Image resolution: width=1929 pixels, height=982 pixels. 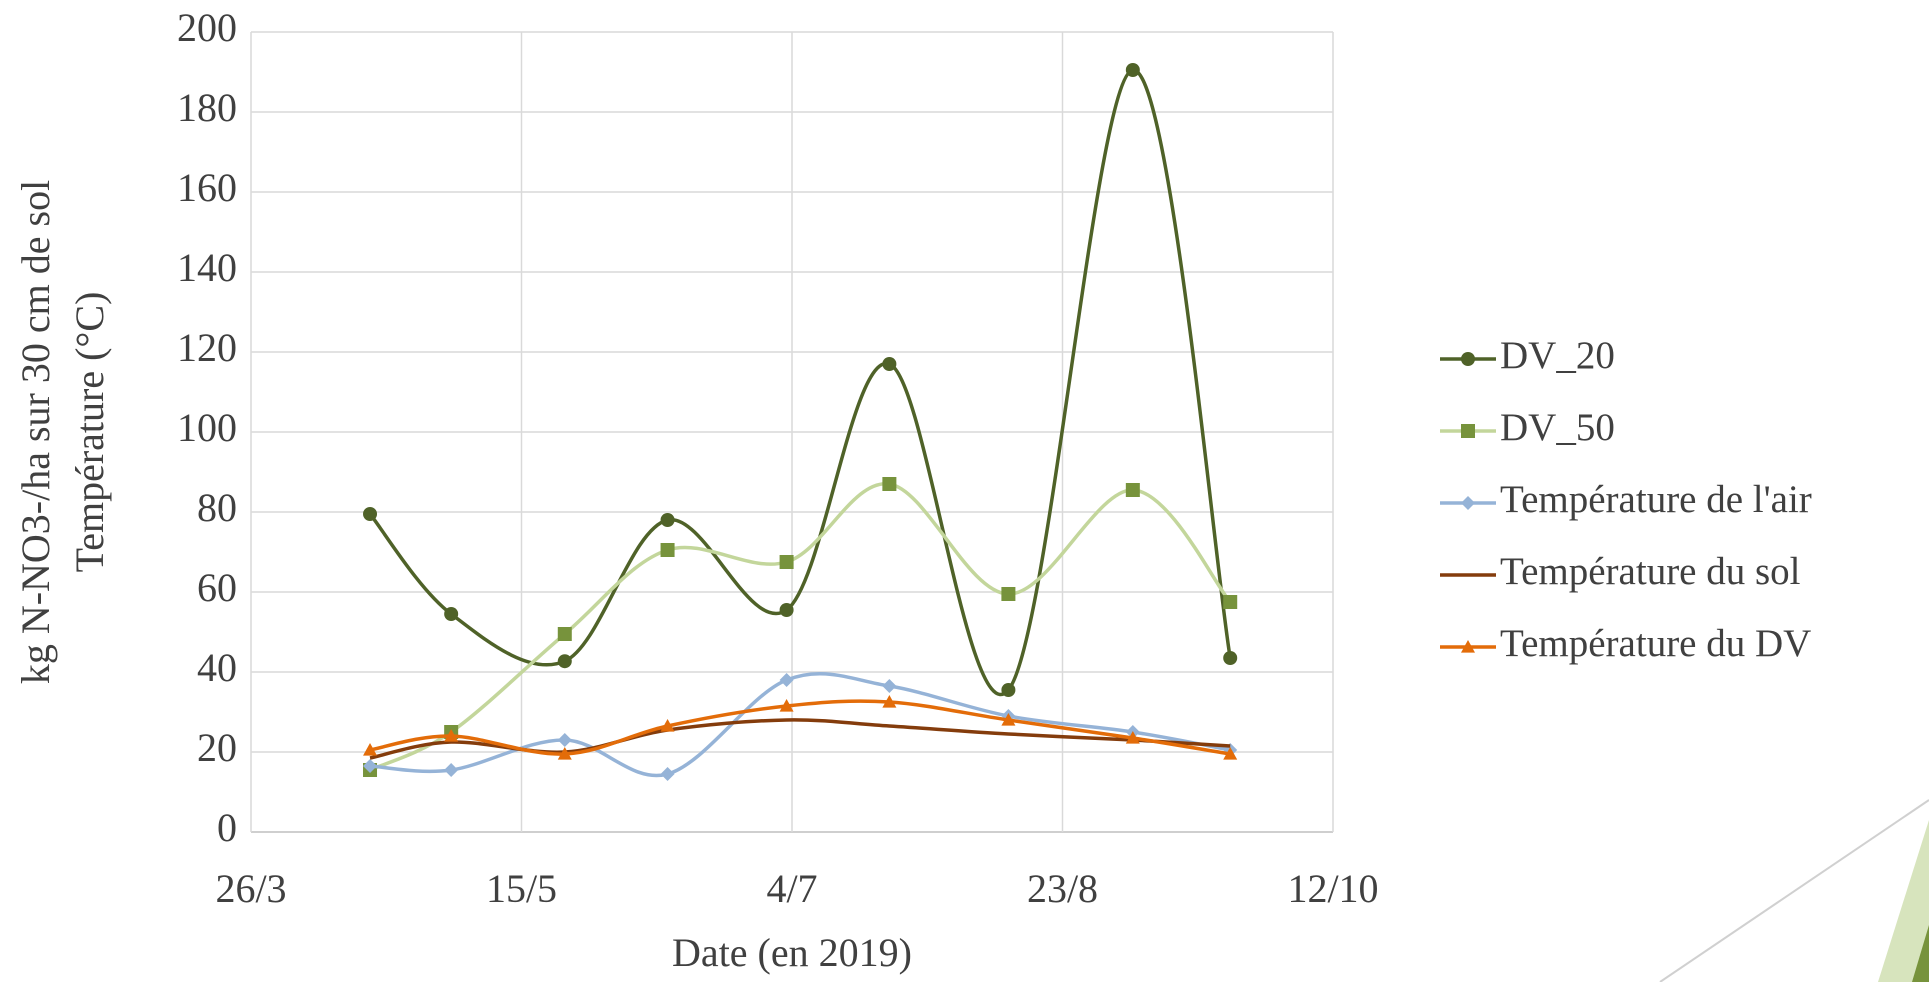 What do you see at coordinates (217, 587) in the screenshot?
I see `y-tick-label: 60` at bounding box center [217, 587].